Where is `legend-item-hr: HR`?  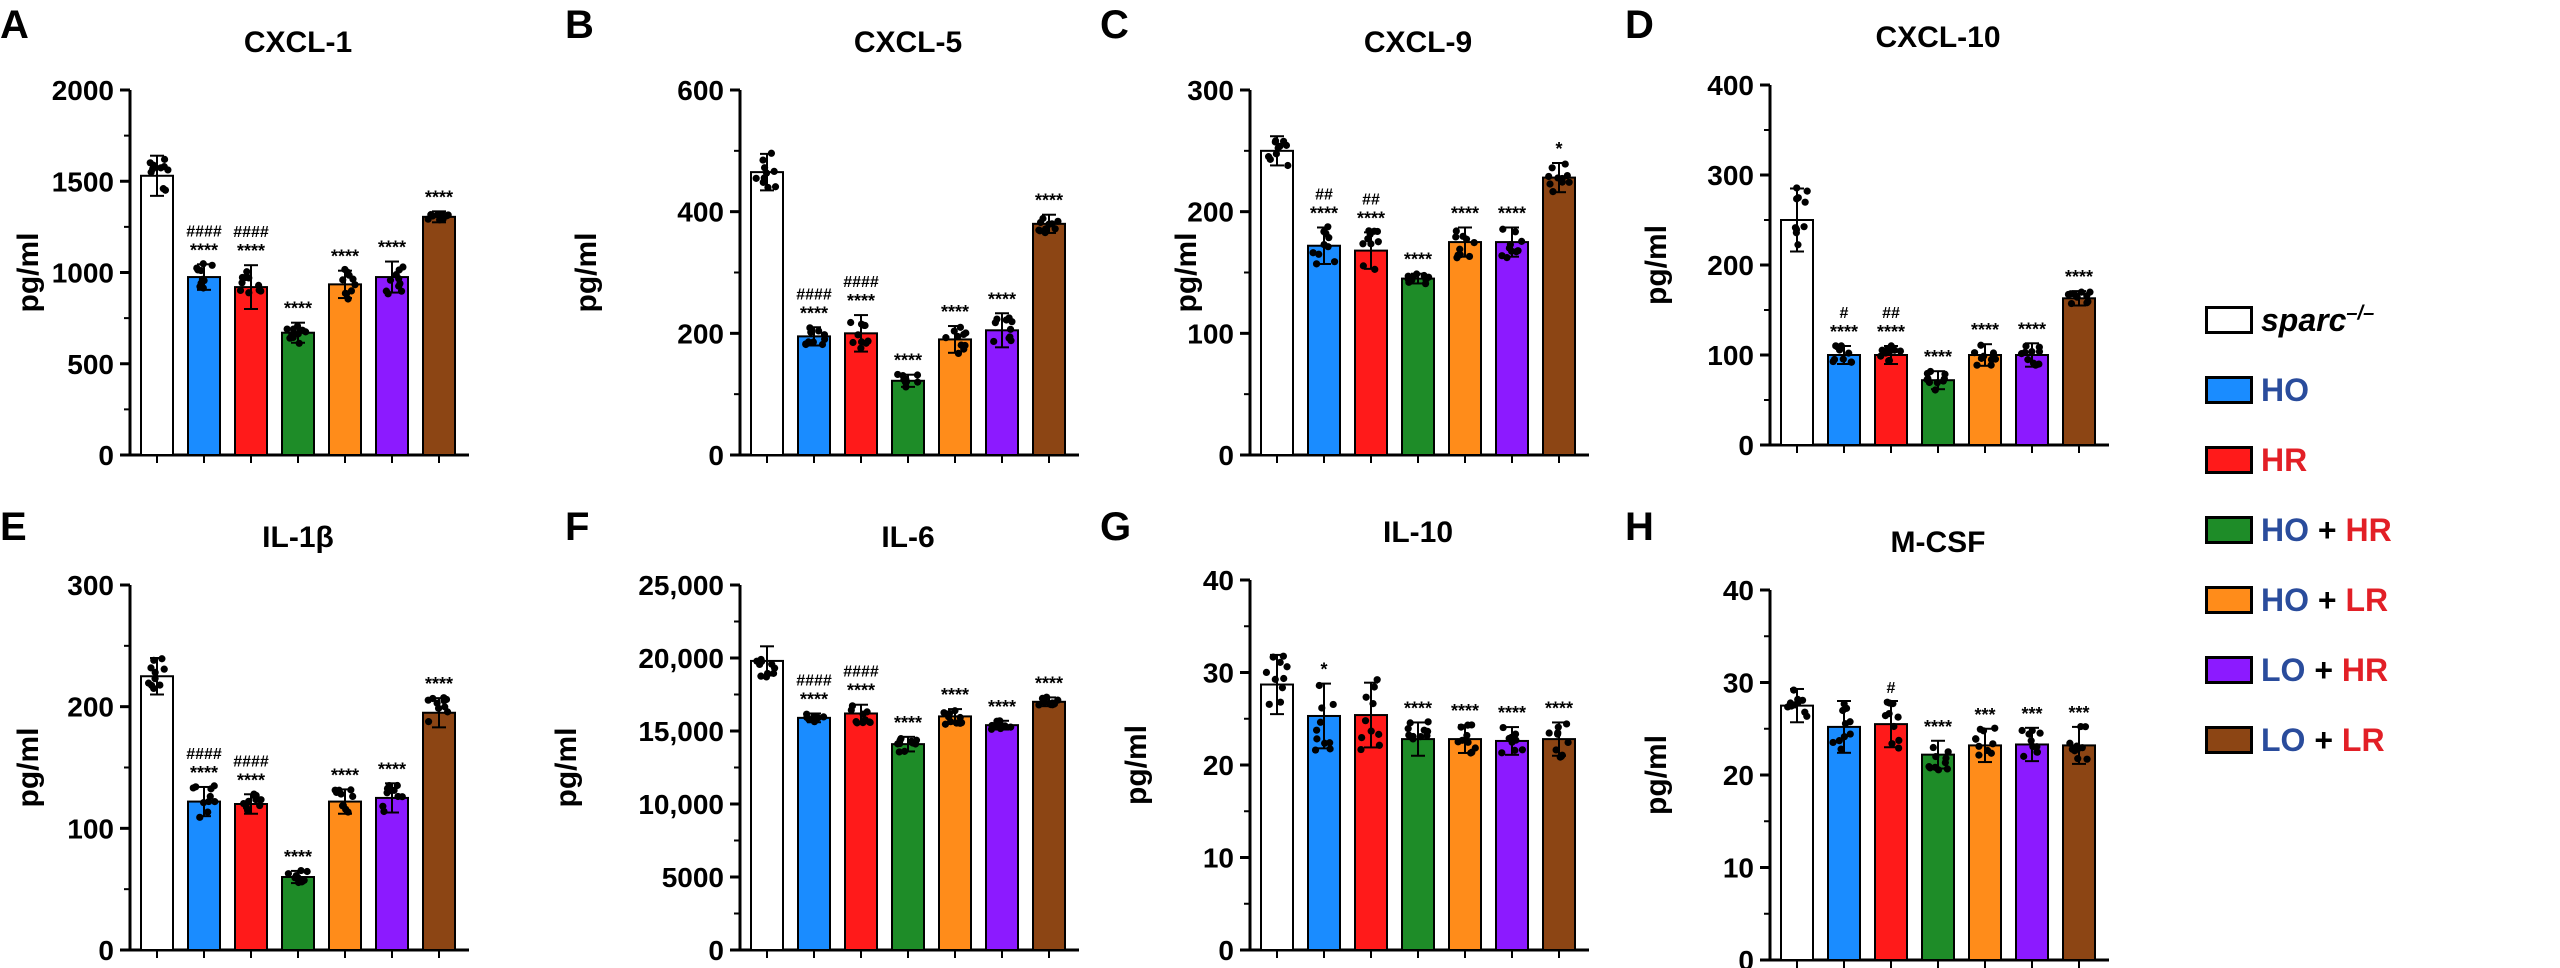 legend-item-hr: HR is located at coordinates (2256, 460).